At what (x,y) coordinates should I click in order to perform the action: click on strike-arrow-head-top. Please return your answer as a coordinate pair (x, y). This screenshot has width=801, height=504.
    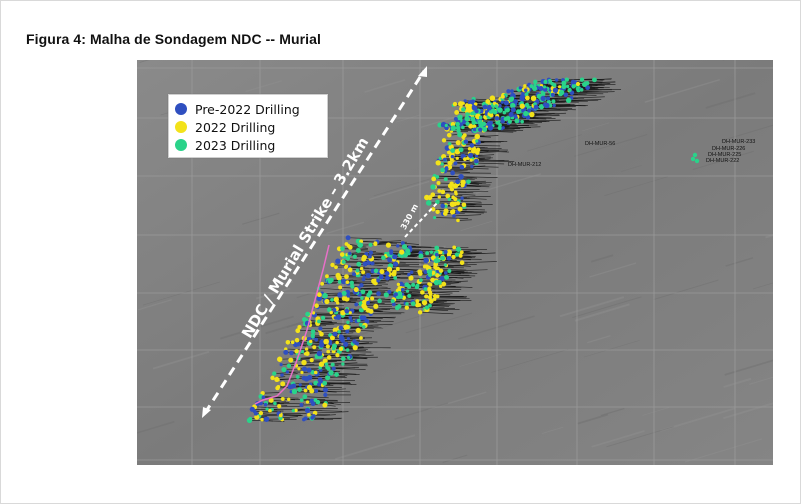
    Looking at the image, I should click on (422, 71).